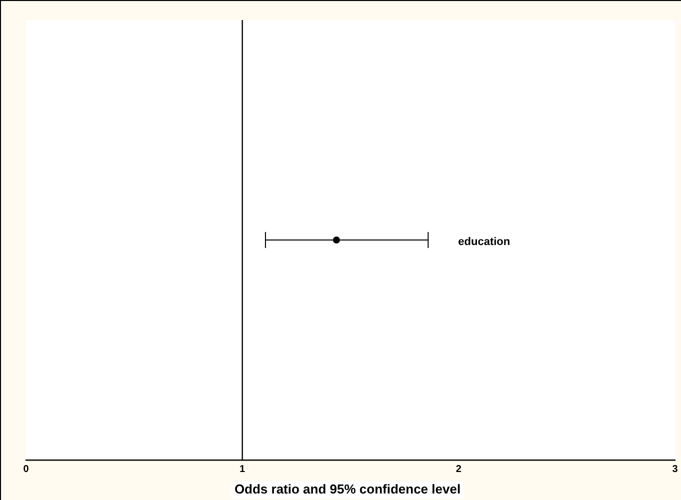  Describe the element at coordinates (459, 469) in the screenshot. I see `x-tick-label: 2` at that location.